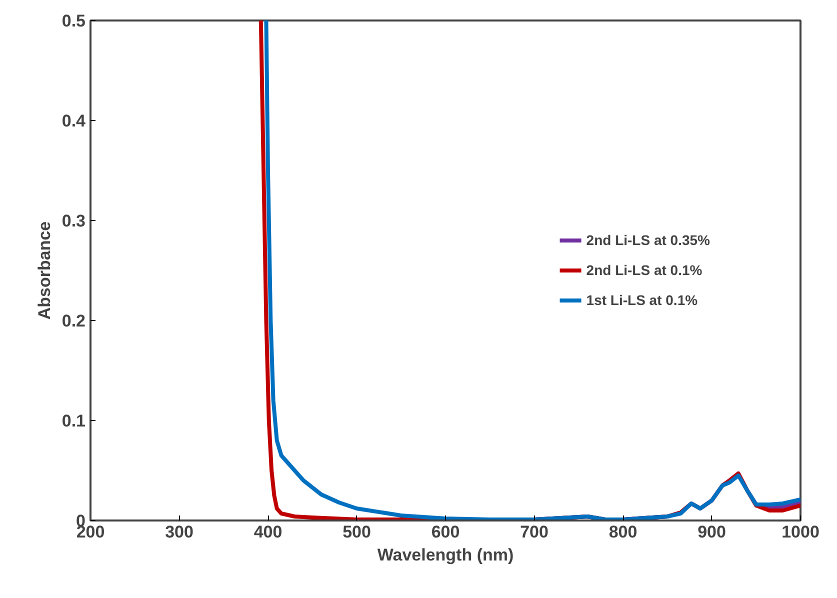  Describe the element at coordinates (74, 121) in the screenshot. I see `y-tick-label: 0.4` at that location.